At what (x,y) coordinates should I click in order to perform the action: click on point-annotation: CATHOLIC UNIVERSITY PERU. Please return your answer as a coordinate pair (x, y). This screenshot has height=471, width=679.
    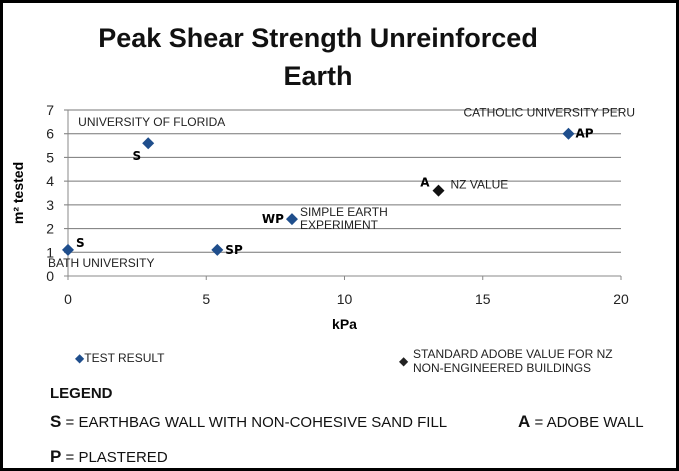
    Looking at the image, I should click on (549, 113).